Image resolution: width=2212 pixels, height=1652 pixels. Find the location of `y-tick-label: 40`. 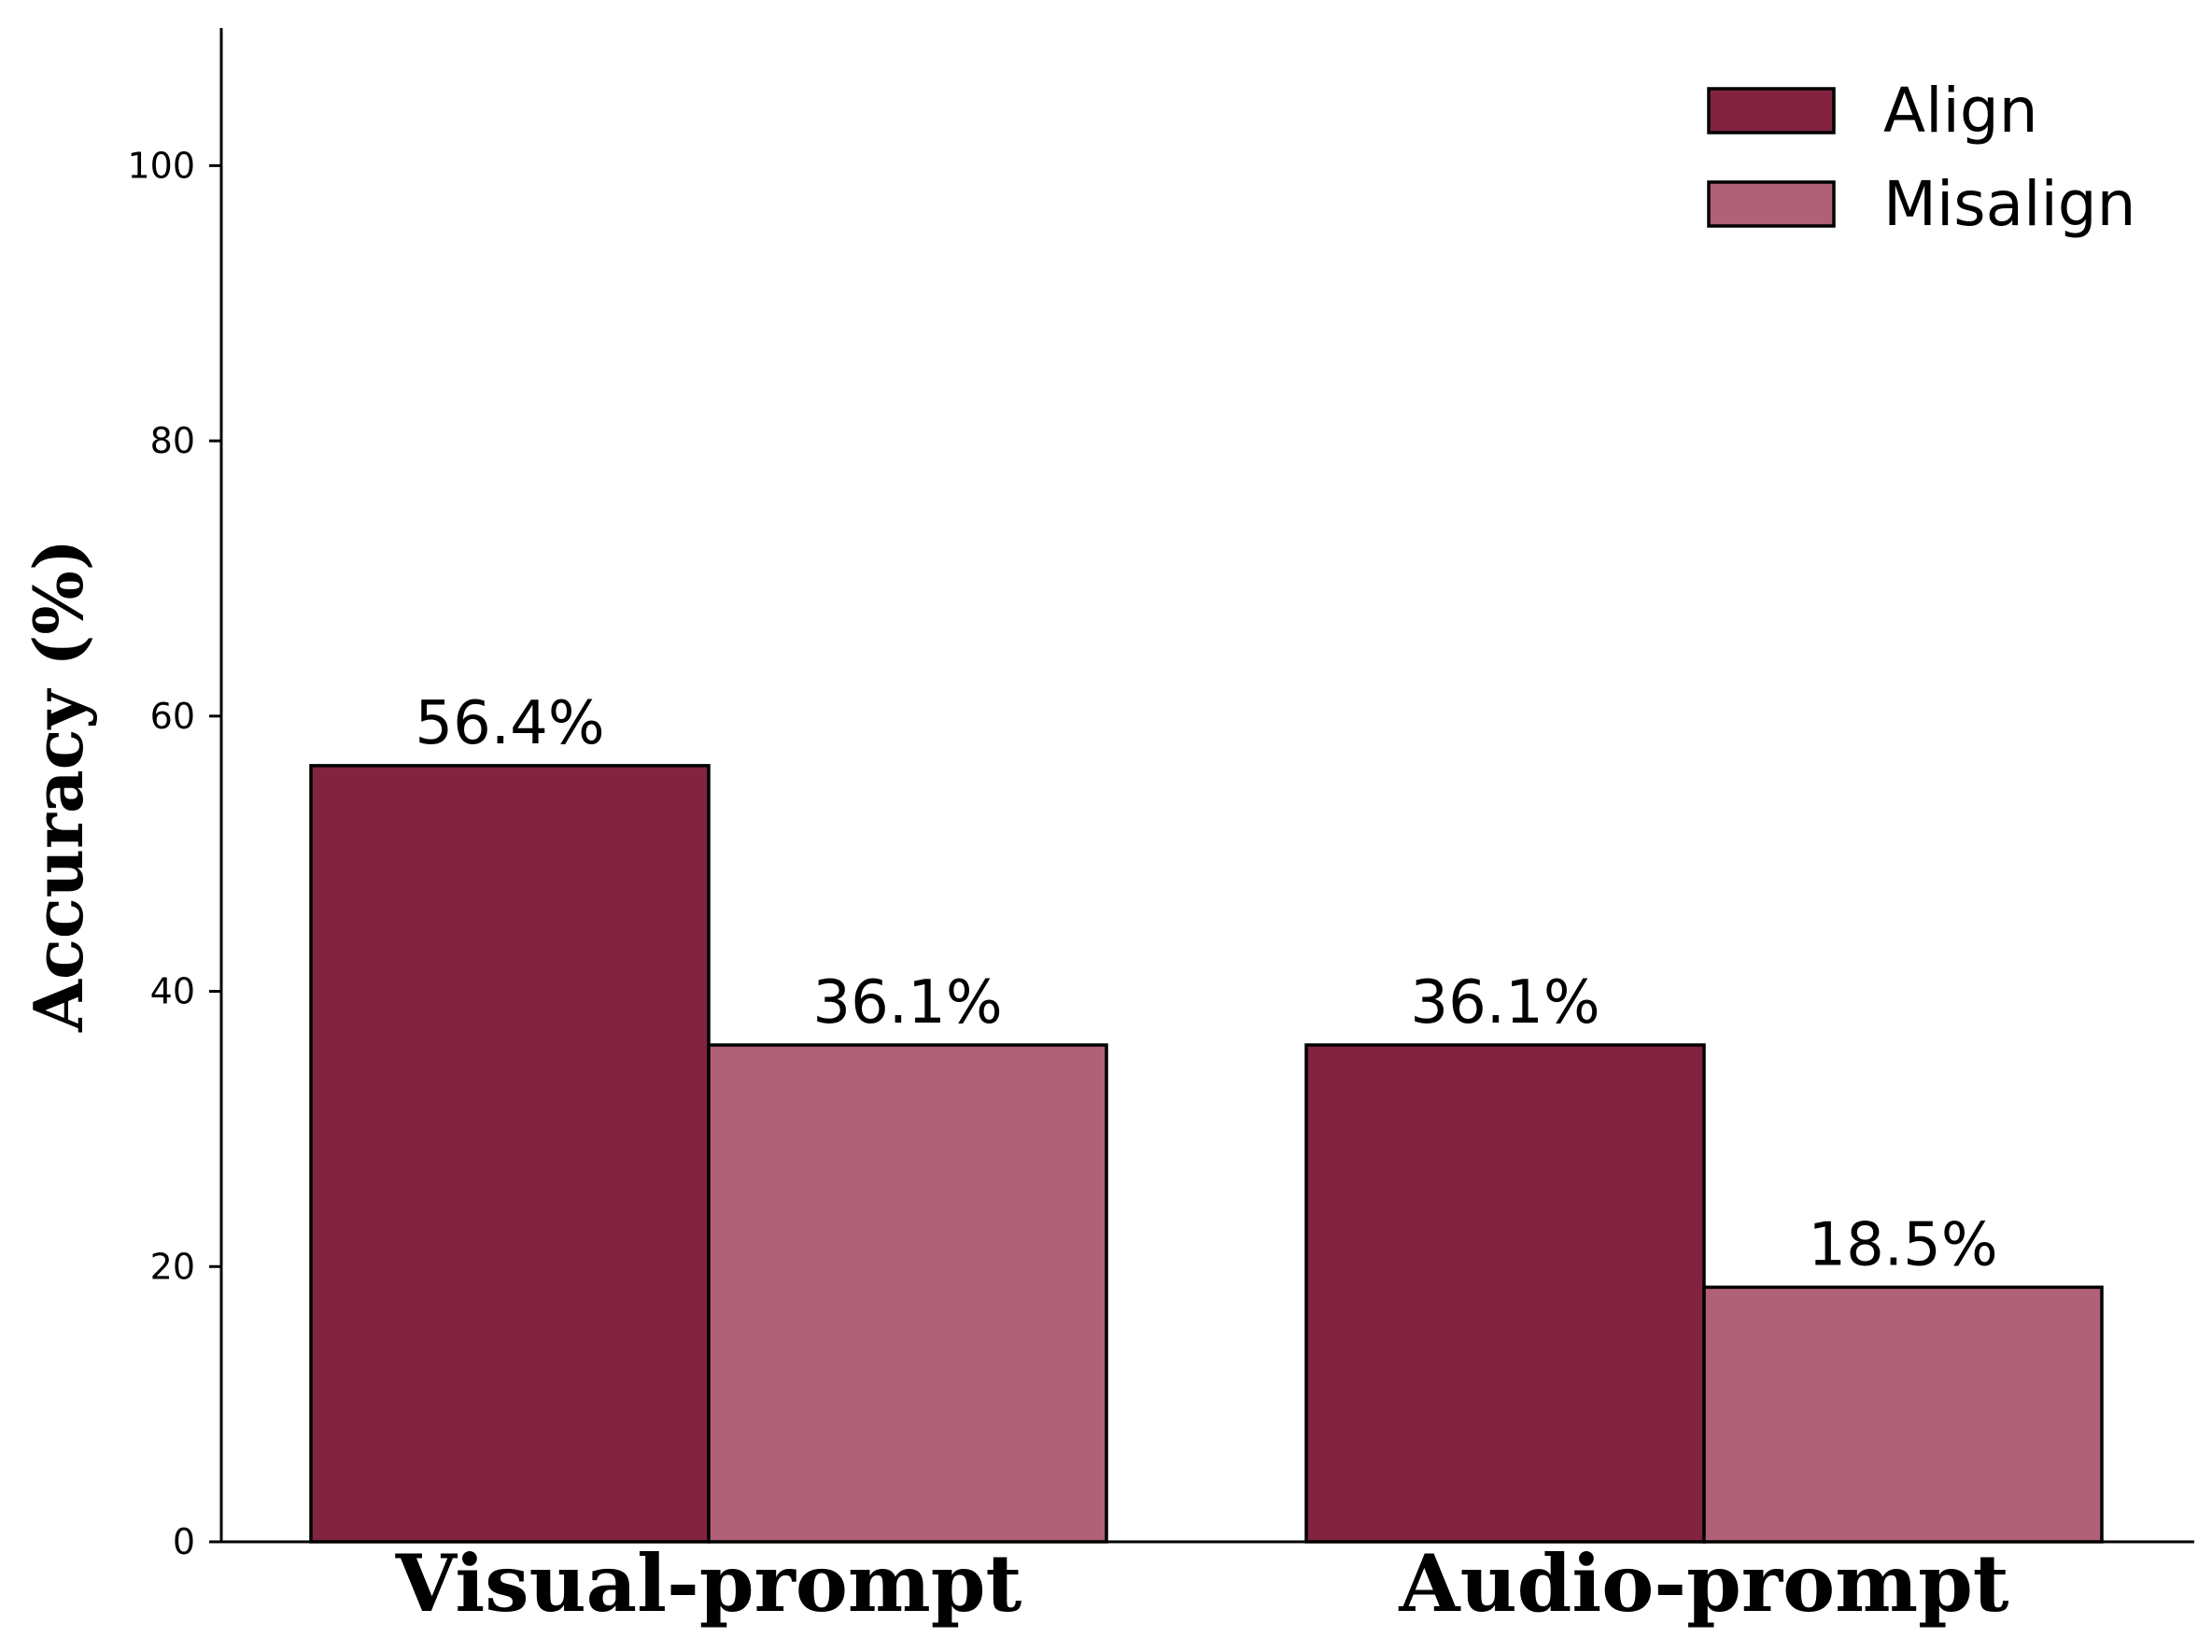

y-tick-label: 40 is located at coordinates (172, 991).